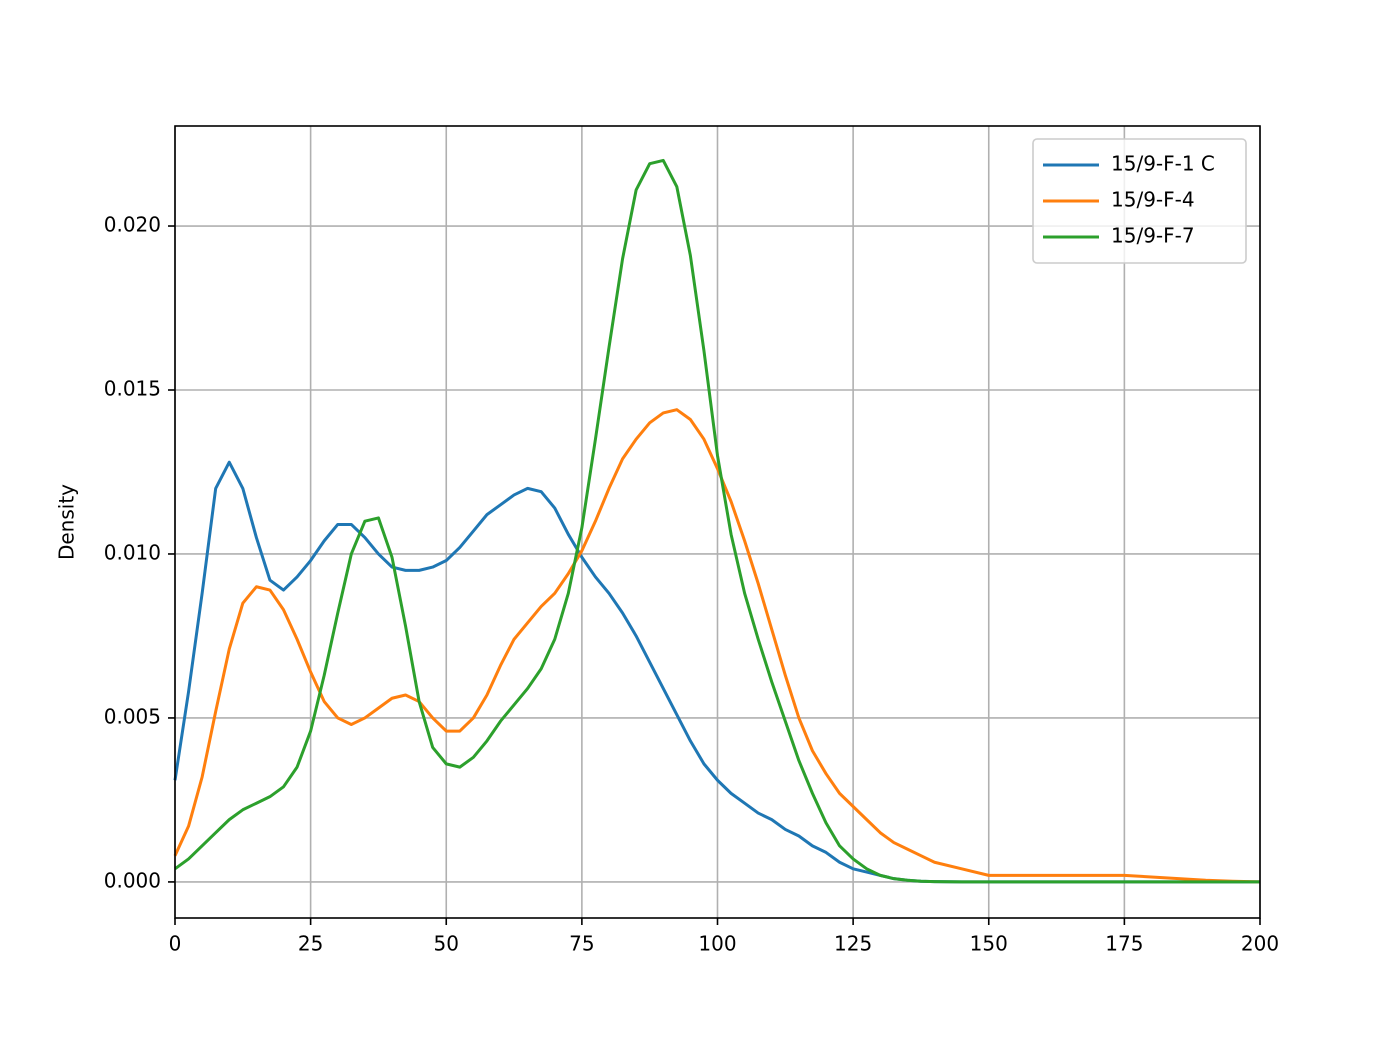 The width and height of the screenshot is (1400, 1050). What do you see at coordinates (132, 880) in the screenshot?
I see `y-tick-label: 0.000` at bounding box center [132, 880].